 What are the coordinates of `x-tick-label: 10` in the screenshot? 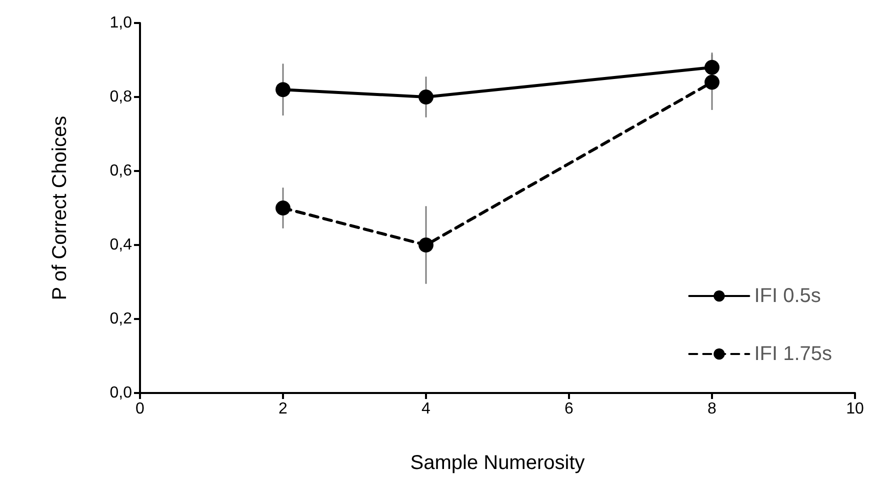 It's located at (855, 409).